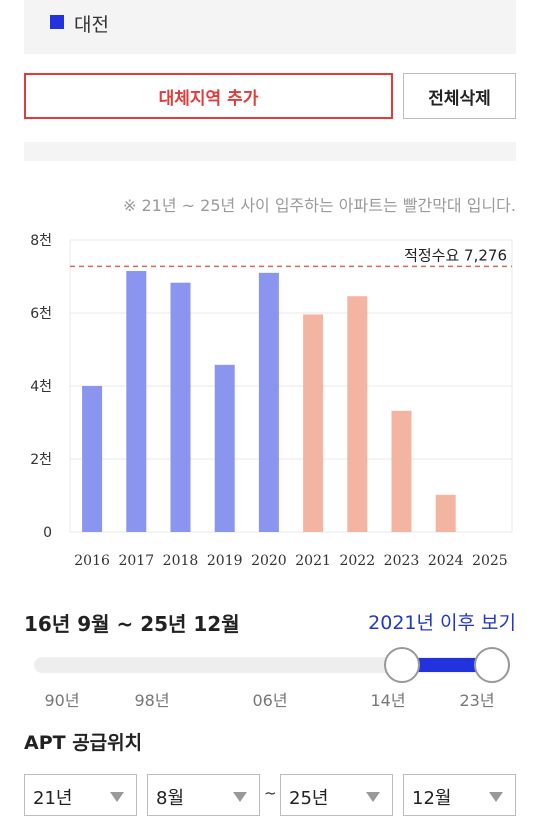 The width and height of the screenshot is (540, 832). I want to click on bar-2016, so click(92, 459).